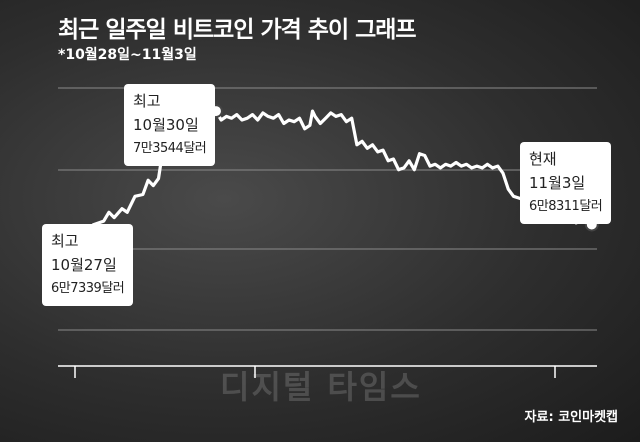 The width and height of the screenshot is (640, 442). Describe the element at coordinates (127, 55) in the screenshot. I see `page-subtitle: *10월28일~11월3일` at that location.